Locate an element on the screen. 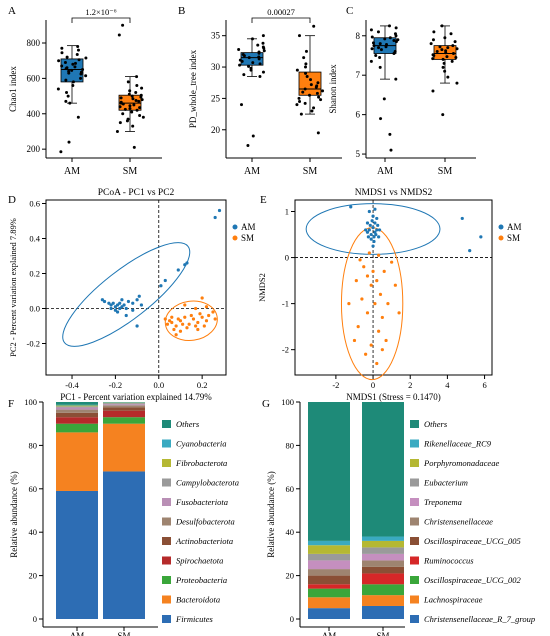 This screenshot has height=636, width=550. legend-label: Campylobacterota is located at coordinates (207, 483).